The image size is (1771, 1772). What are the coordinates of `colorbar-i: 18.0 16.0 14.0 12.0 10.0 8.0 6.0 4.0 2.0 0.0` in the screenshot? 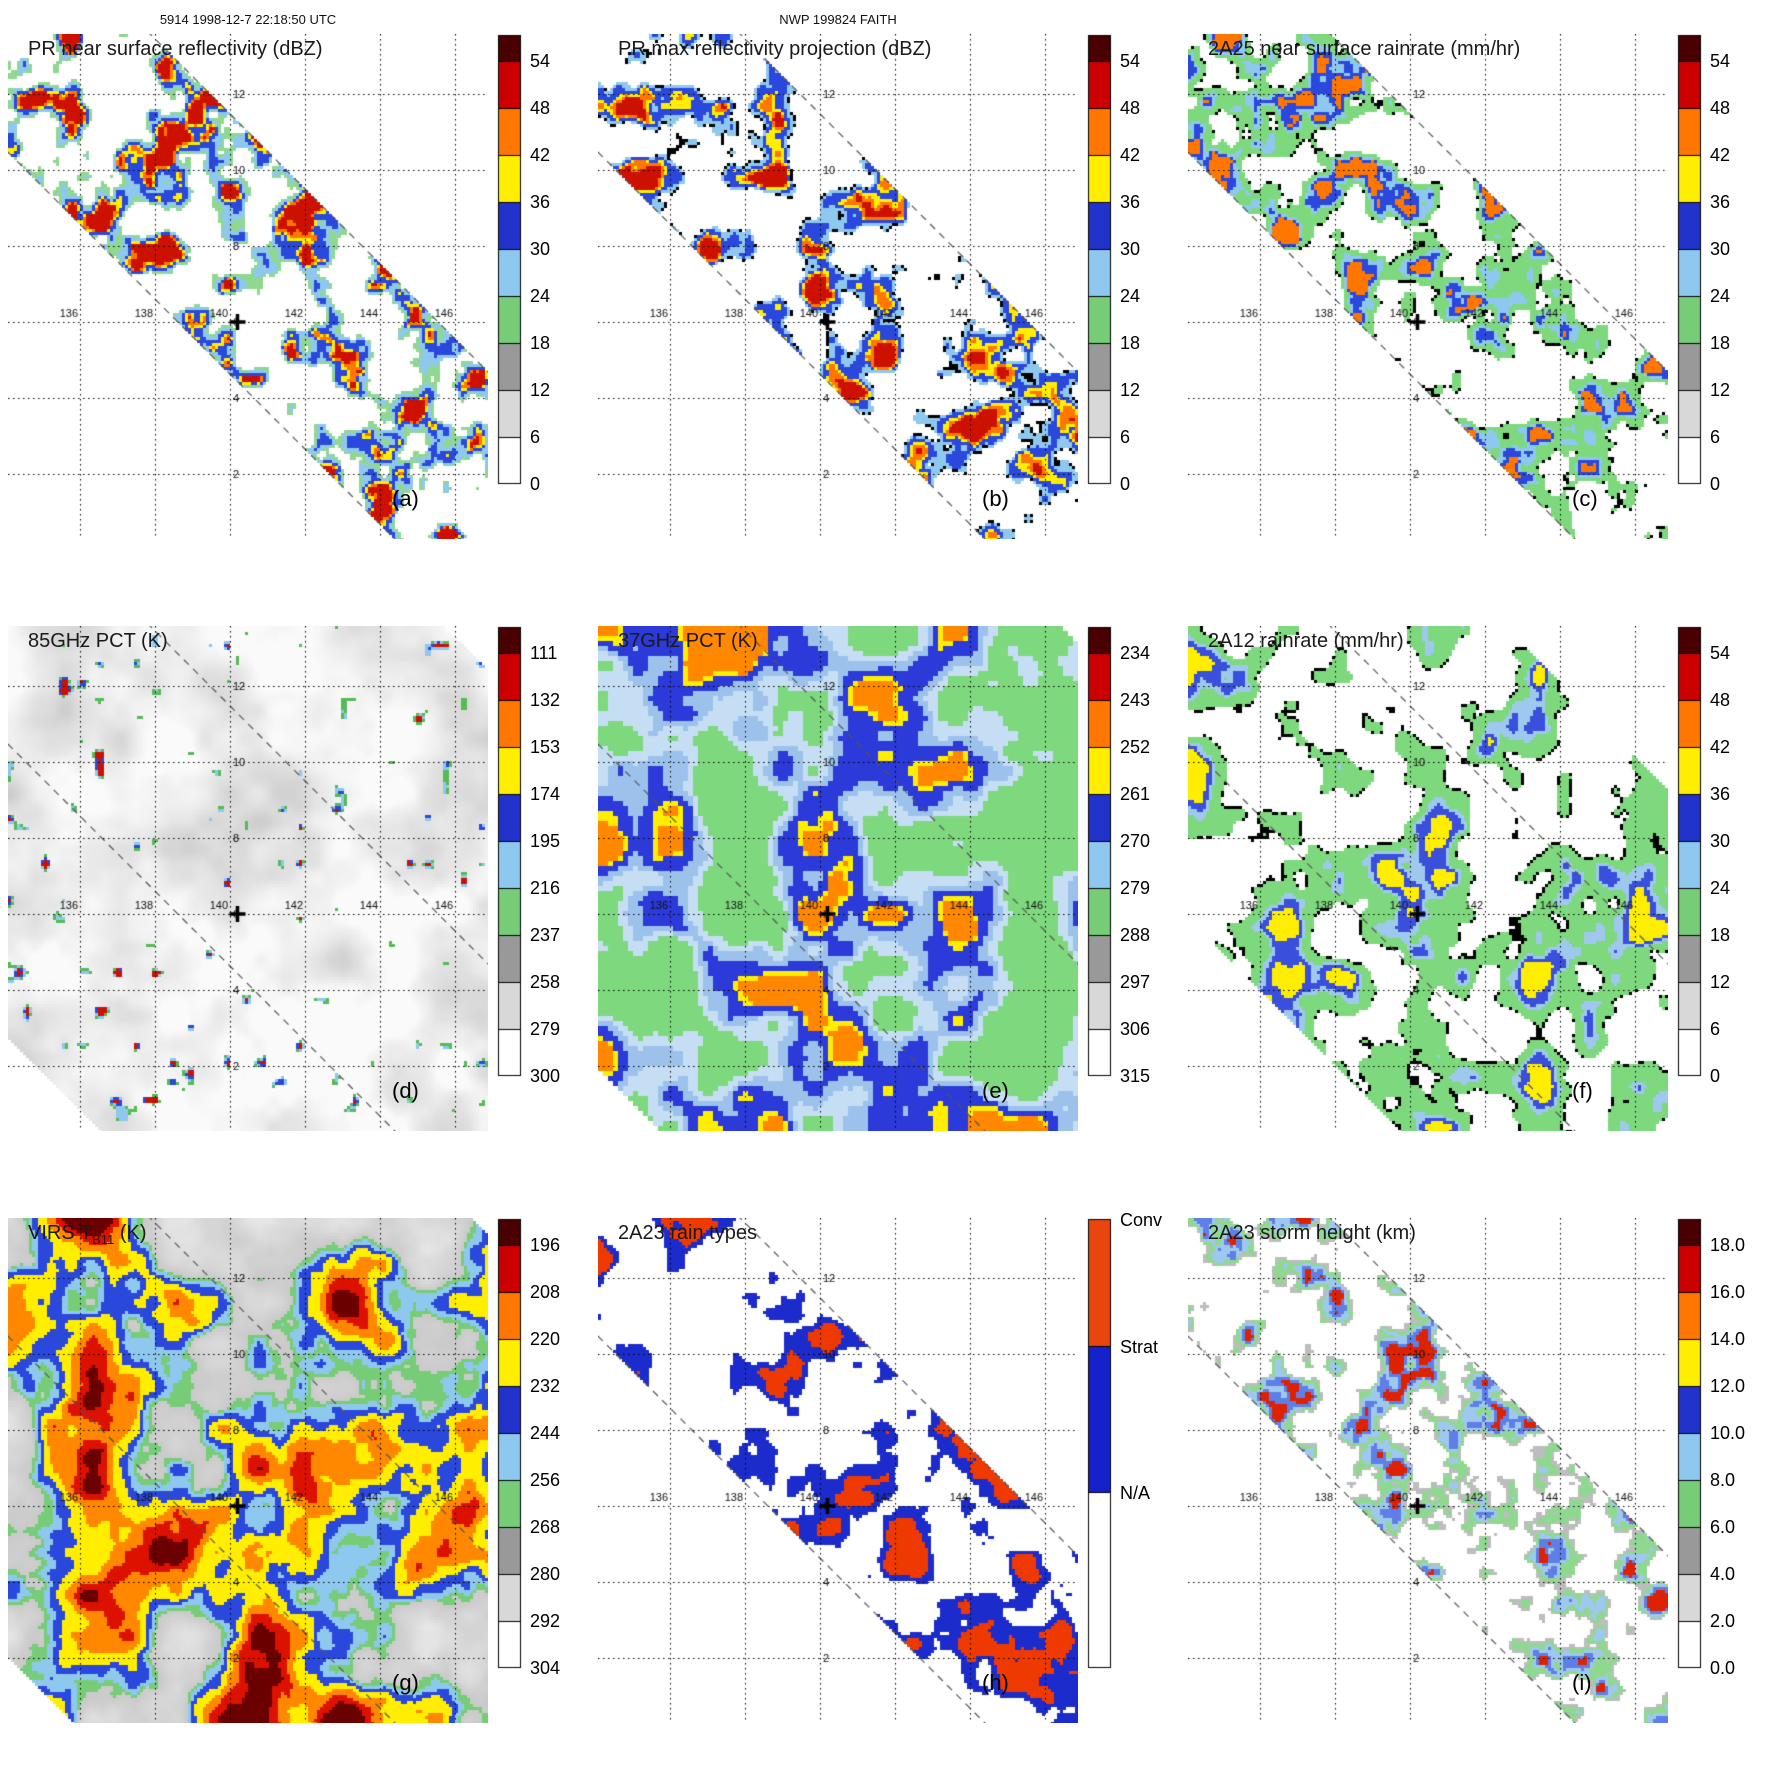 It's located at (1722, 1453).